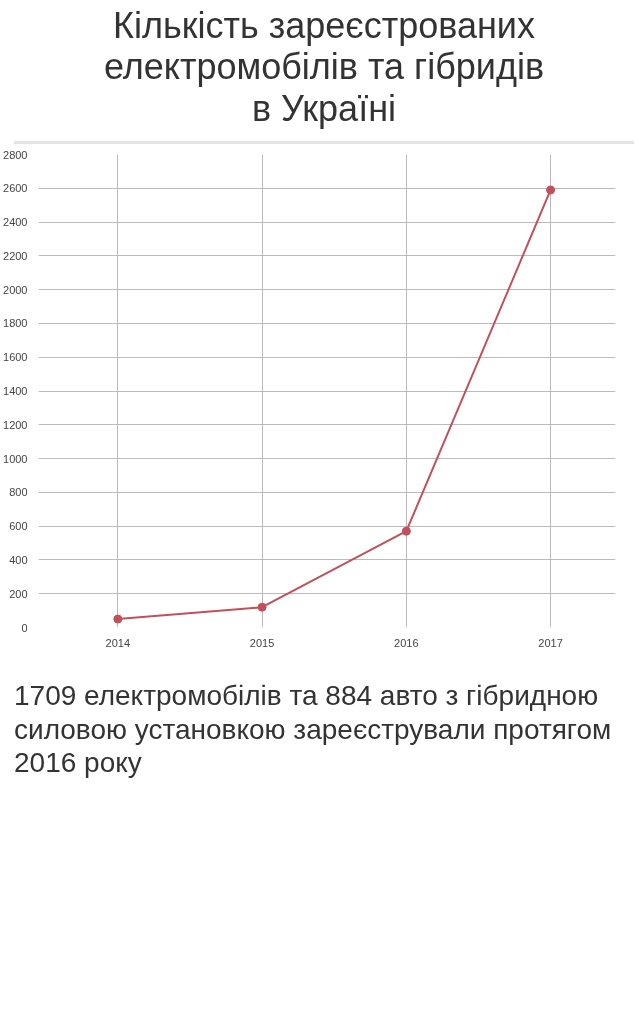  I want to click on y-tick-label: 1000, so click(15, 458).